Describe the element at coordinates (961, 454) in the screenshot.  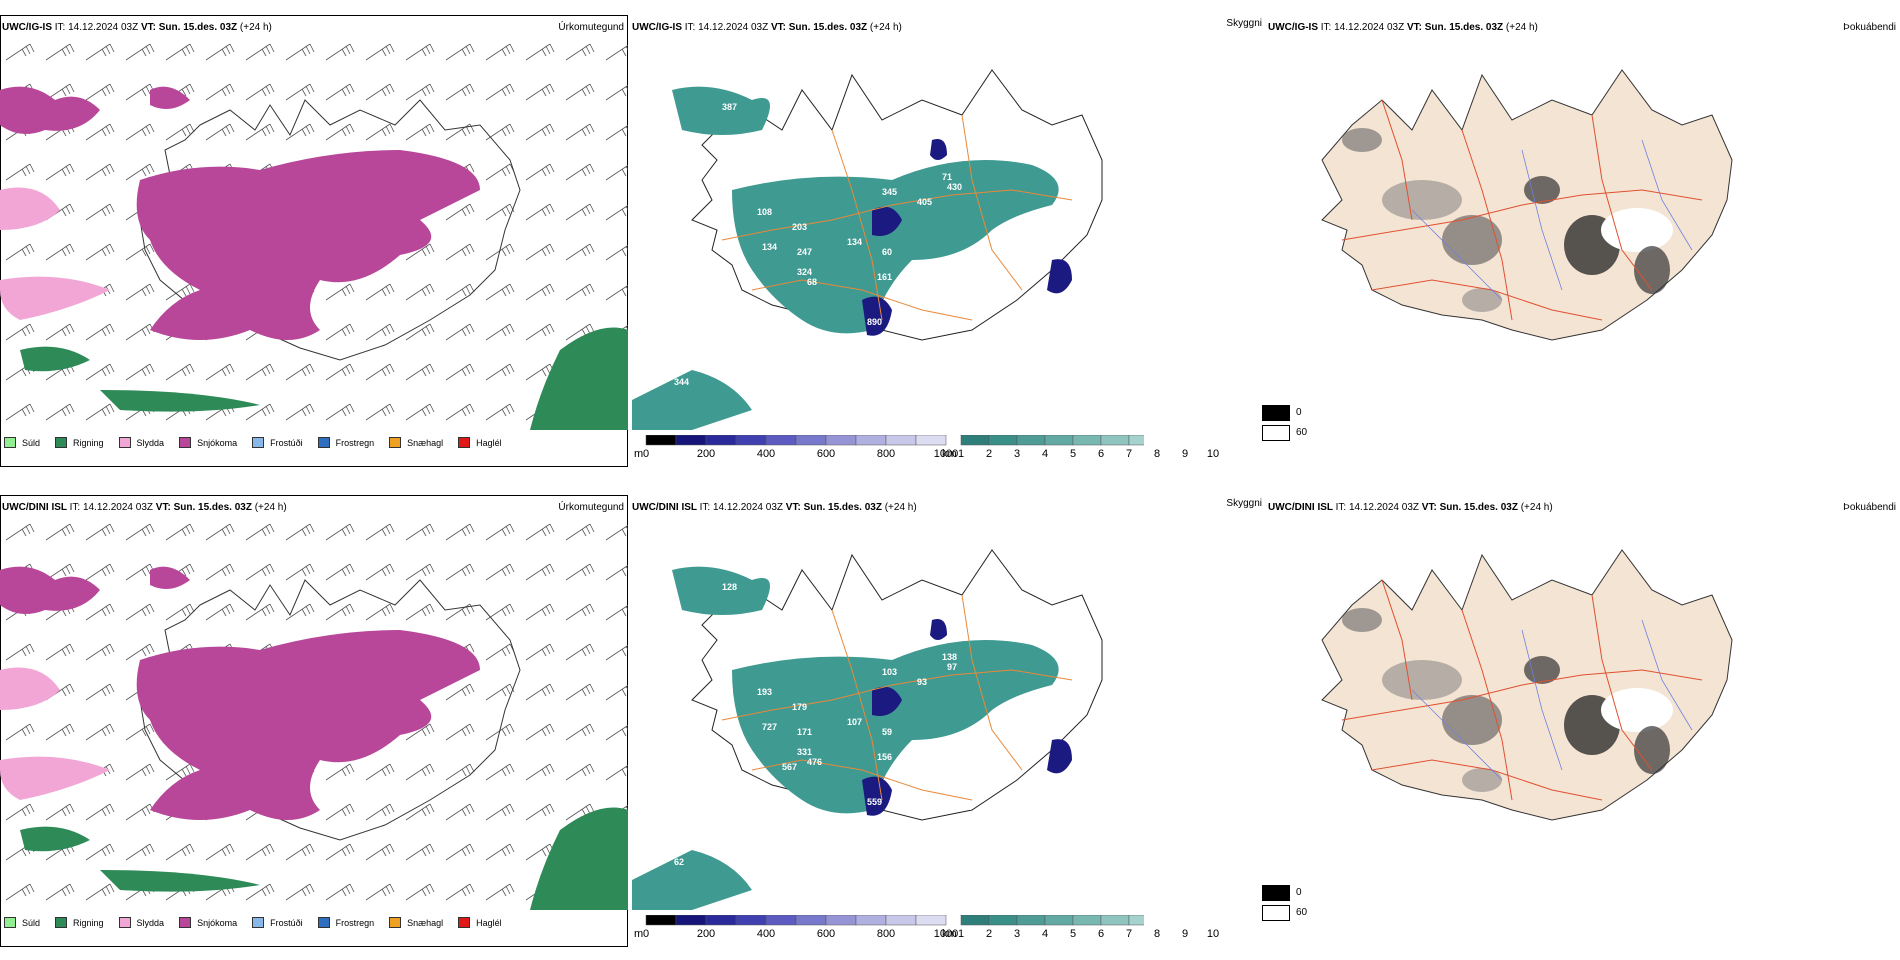
I see `colorbar-tick-km: 1` at that location.